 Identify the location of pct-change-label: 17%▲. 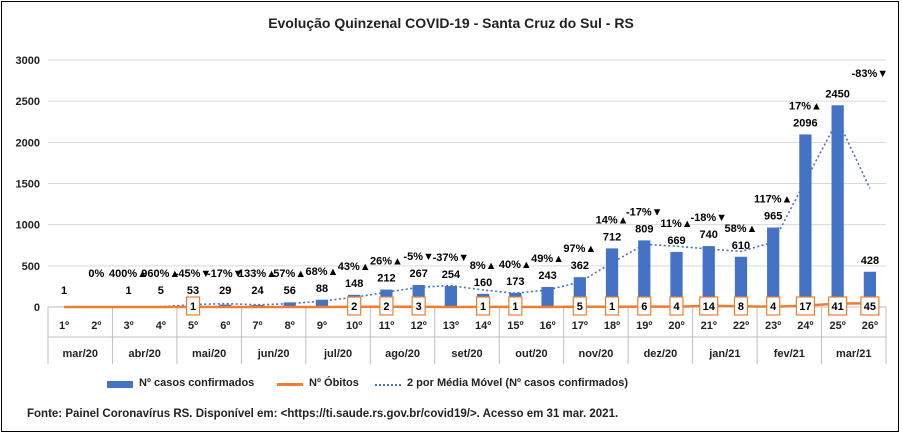
(805, 106).